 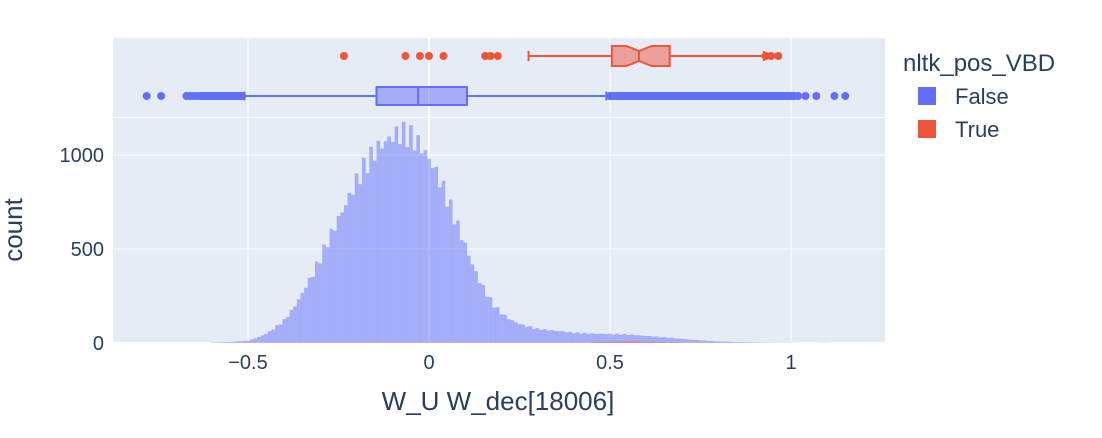 I want to click on box-false, so click(x=422, y=96).